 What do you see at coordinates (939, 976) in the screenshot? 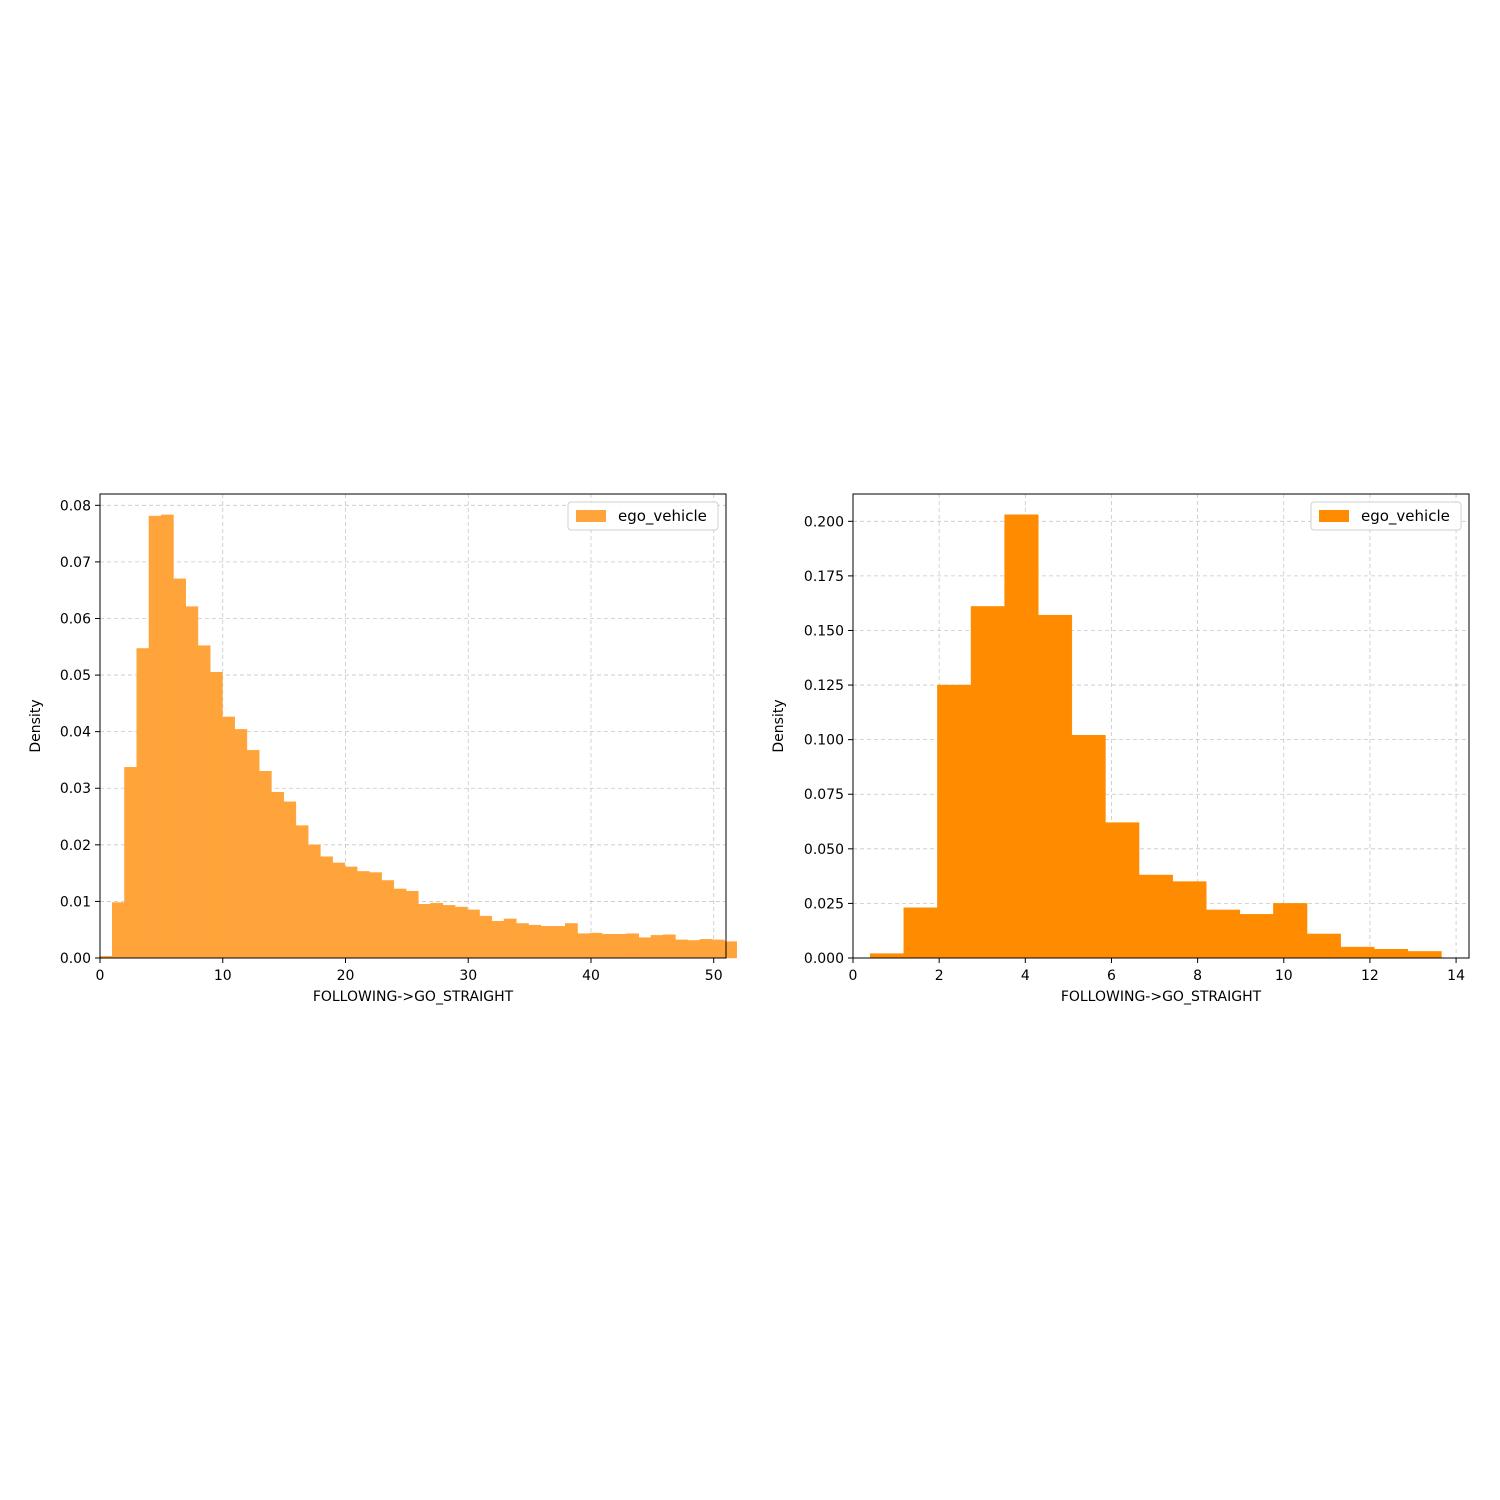
I see `x-tick-label: 2` at bounding box center [939, 976].